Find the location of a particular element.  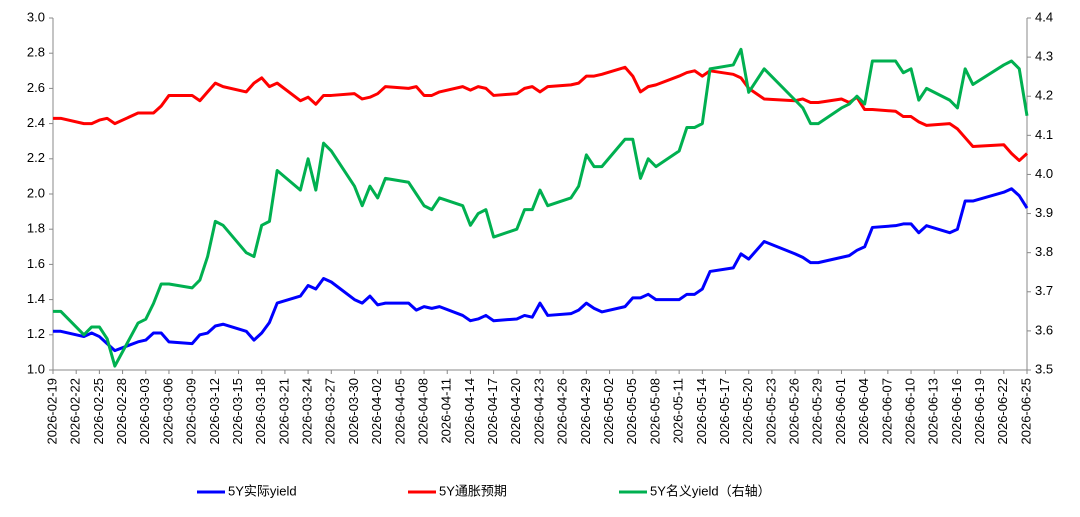

y2-tick-label: 3.9 is located at coordinates (1044, 212).